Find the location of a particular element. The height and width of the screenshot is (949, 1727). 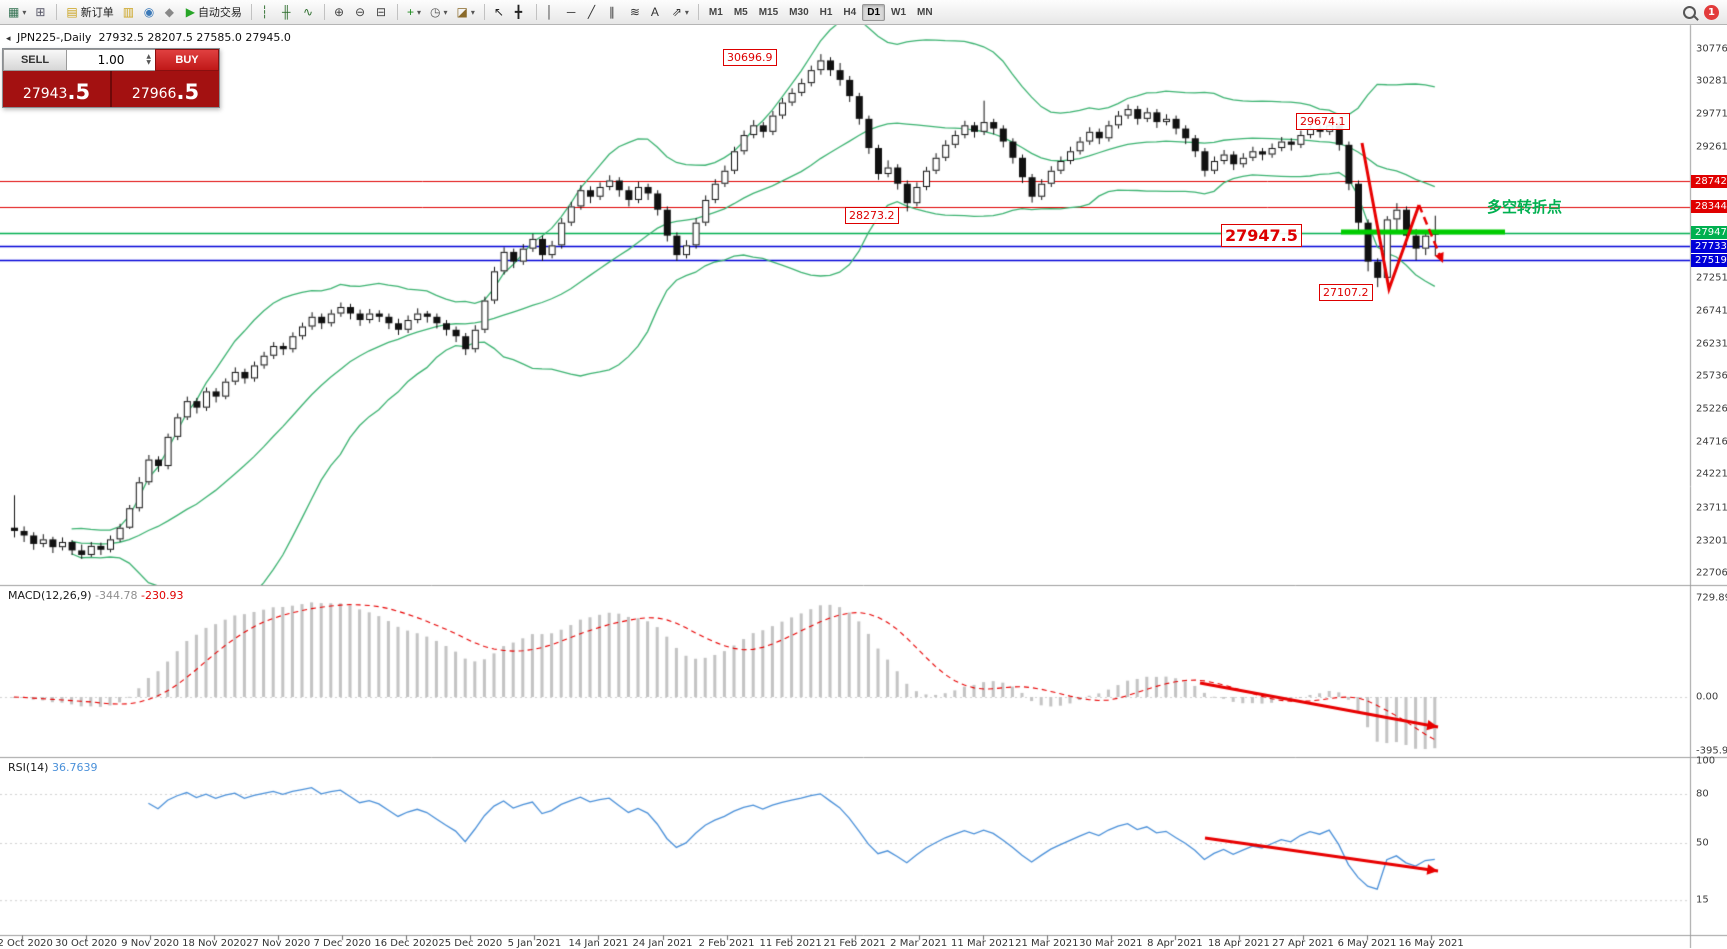

new-order-icon: ▤ is located at coordinates (72, 12).